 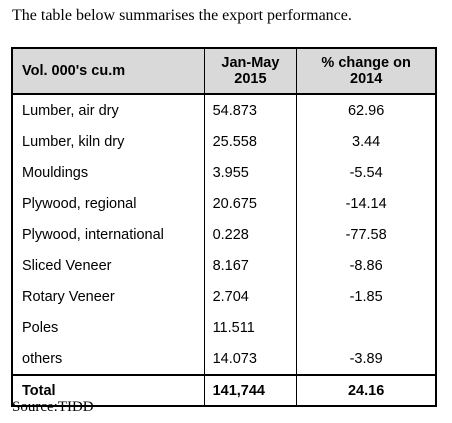 I want to click on total-label: Total, so click(x=108, y=390).